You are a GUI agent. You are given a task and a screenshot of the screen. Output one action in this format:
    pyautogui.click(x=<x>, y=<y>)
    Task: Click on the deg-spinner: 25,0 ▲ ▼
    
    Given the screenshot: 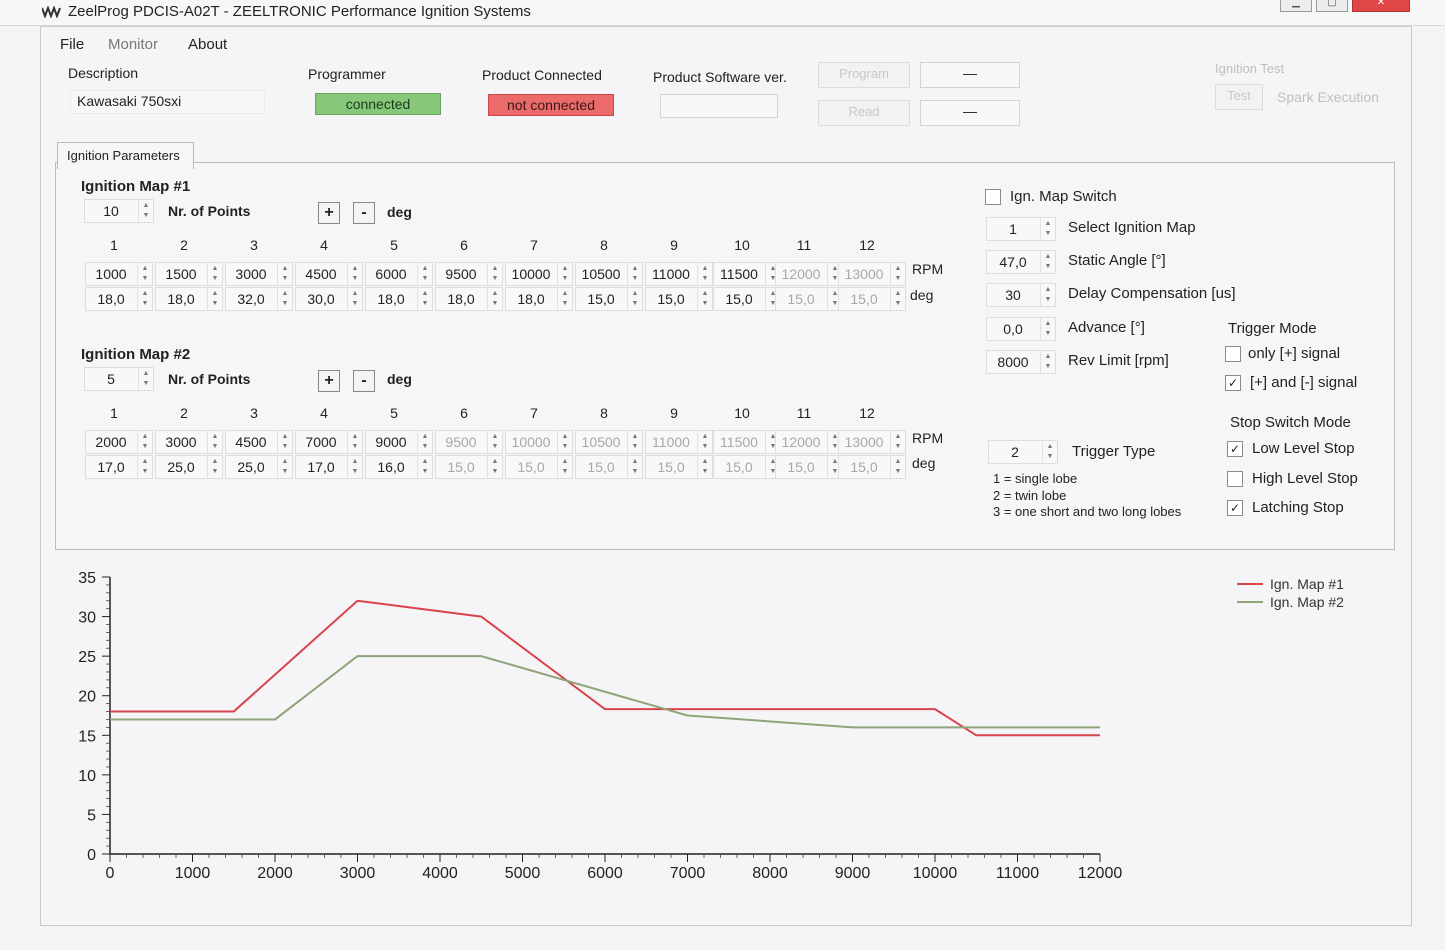 What is the action you would take?
    pyautogui.click(x=259, y=467)
    